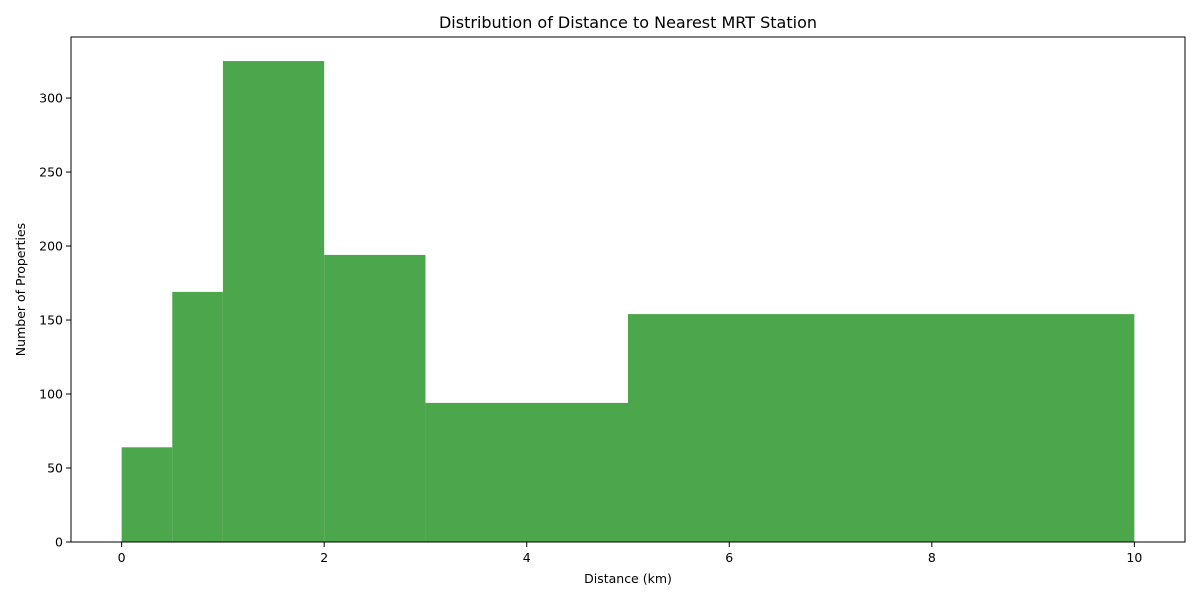  I want to click on y-tick-label: 150, so click(51, 320).